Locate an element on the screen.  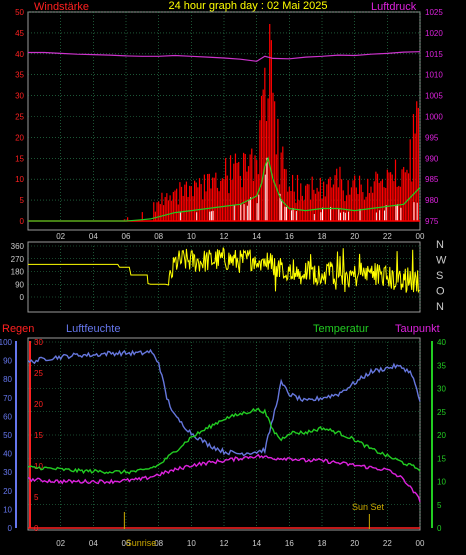
compass-label: S is located at coordinates (439, 276).